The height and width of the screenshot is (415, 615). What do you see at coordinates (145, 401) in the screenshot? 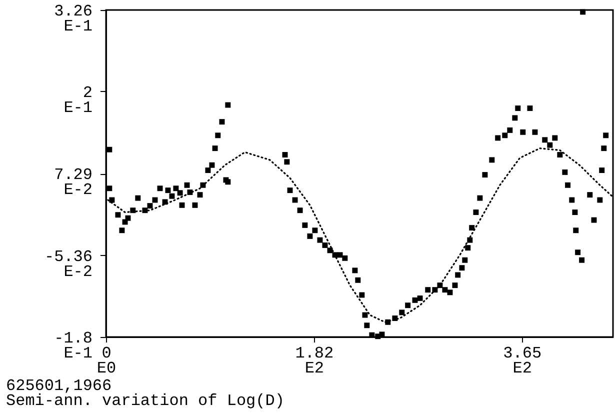
I see `text: Semi-ann. variation of Log(D)` at bounding box center [145, 401].